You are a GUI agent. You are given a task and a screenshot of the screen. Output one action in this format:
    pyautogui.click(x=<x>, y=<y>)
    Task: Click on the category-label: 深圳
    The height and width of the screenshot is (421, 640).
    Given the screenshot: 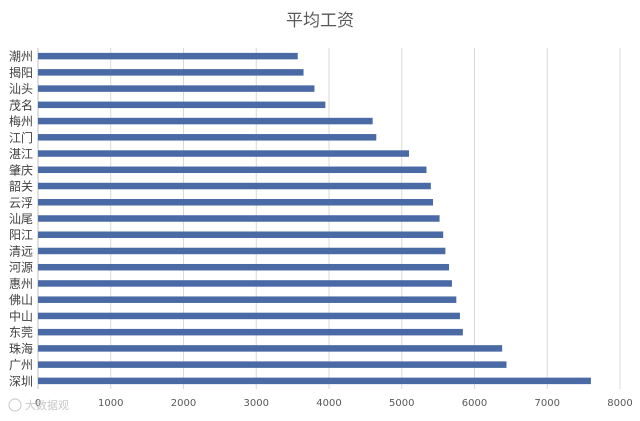 What is the action you would take?
    pyautogui.click(x=21, y=381)
    